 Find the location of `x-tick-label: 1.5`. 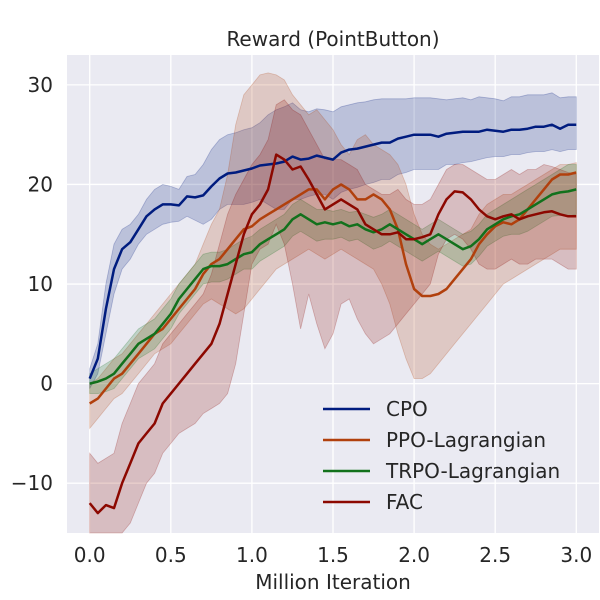

x-tick-label: 1.5 is located at coordinates (333, 555).